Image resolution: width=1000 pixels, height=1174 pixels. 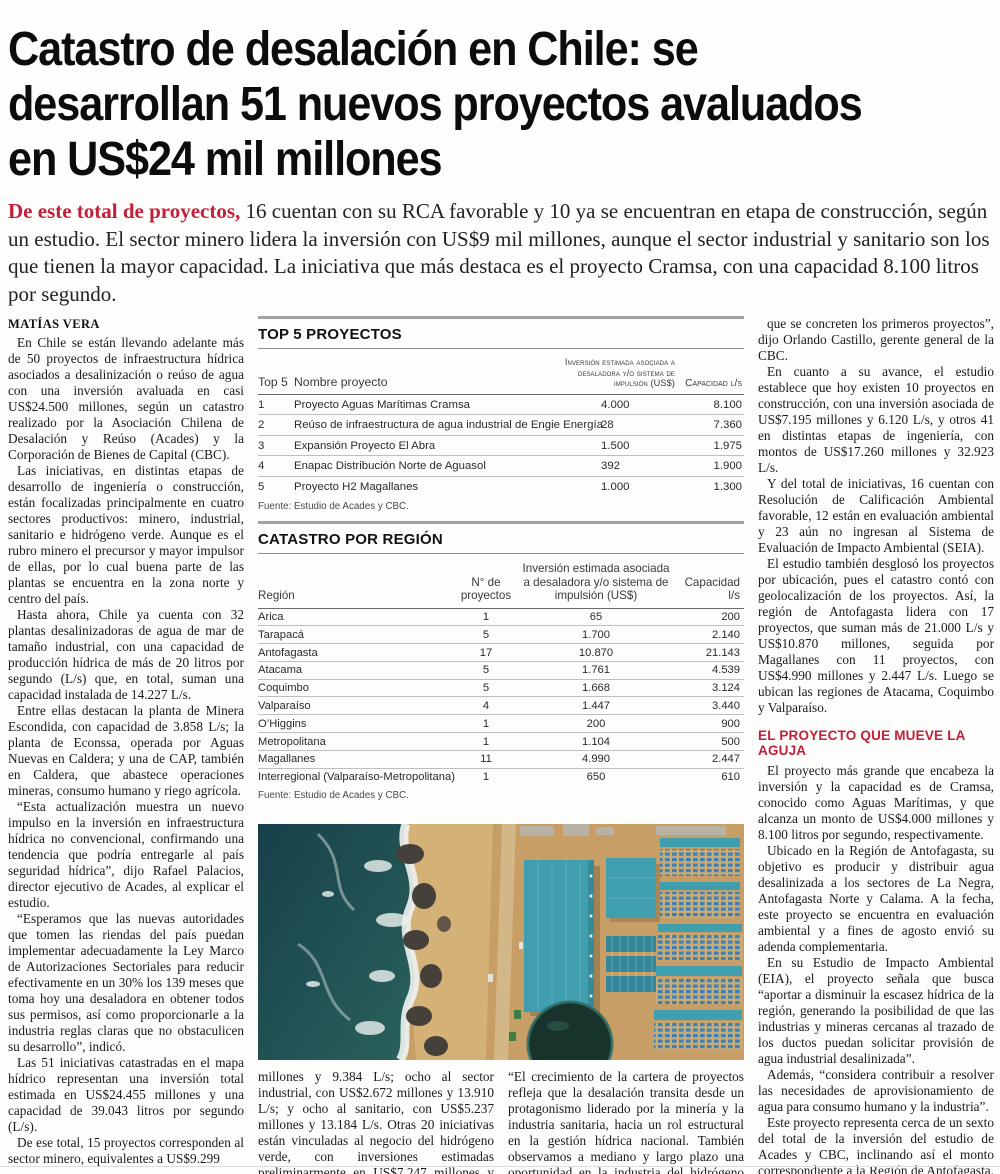 I want to click on lede-lead-in: De este total de proyectos,, so click(x=124, y=211).